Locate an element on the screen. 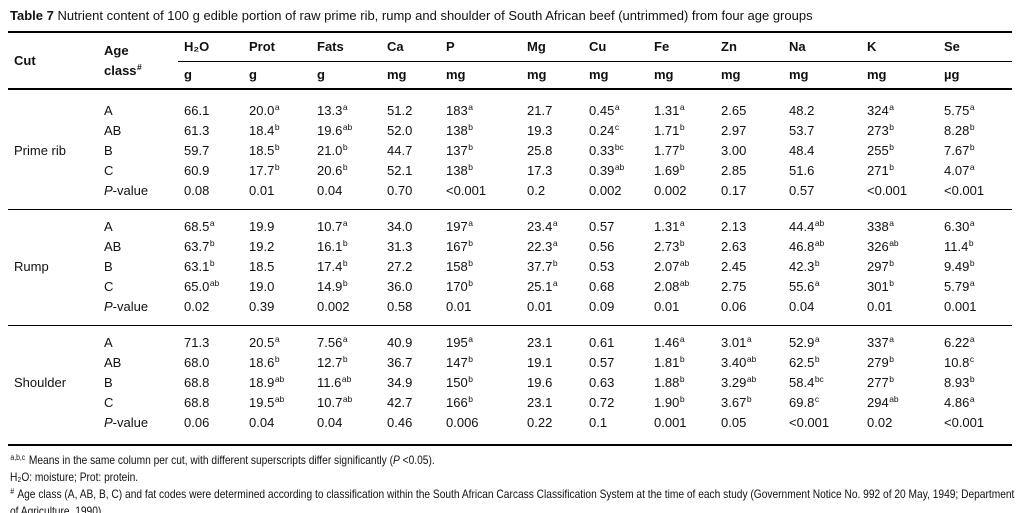  age-class-cell: A is located at coordinates (108, 226).